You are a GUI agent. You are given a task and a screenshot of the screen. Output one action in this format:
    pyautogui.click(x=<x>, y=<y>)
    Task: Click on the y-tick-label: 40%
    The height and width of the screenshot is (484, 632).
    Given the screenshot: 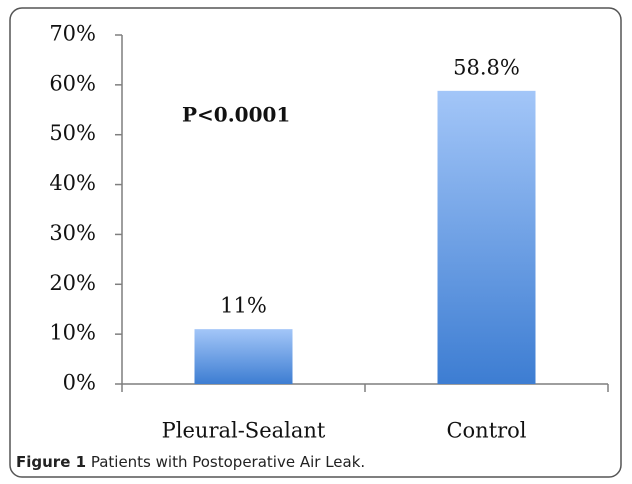 What is the action you would take?
    pyautogui.click(x=72, y=183)
    